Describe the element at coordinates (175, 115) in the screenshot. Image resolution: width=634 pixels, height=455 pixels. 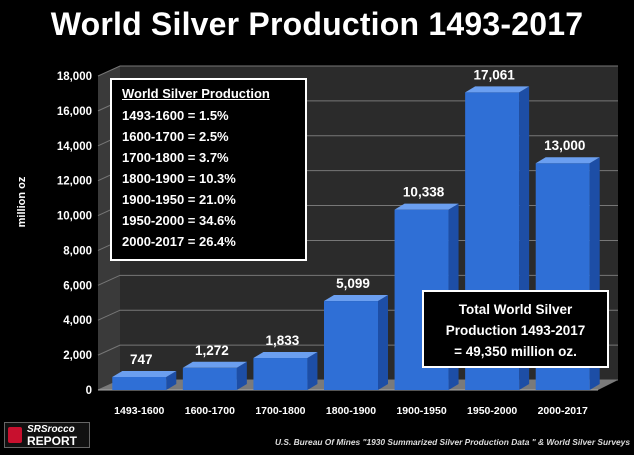
I see `production-share-row: 1493-1600 = 1.5%` at that location.